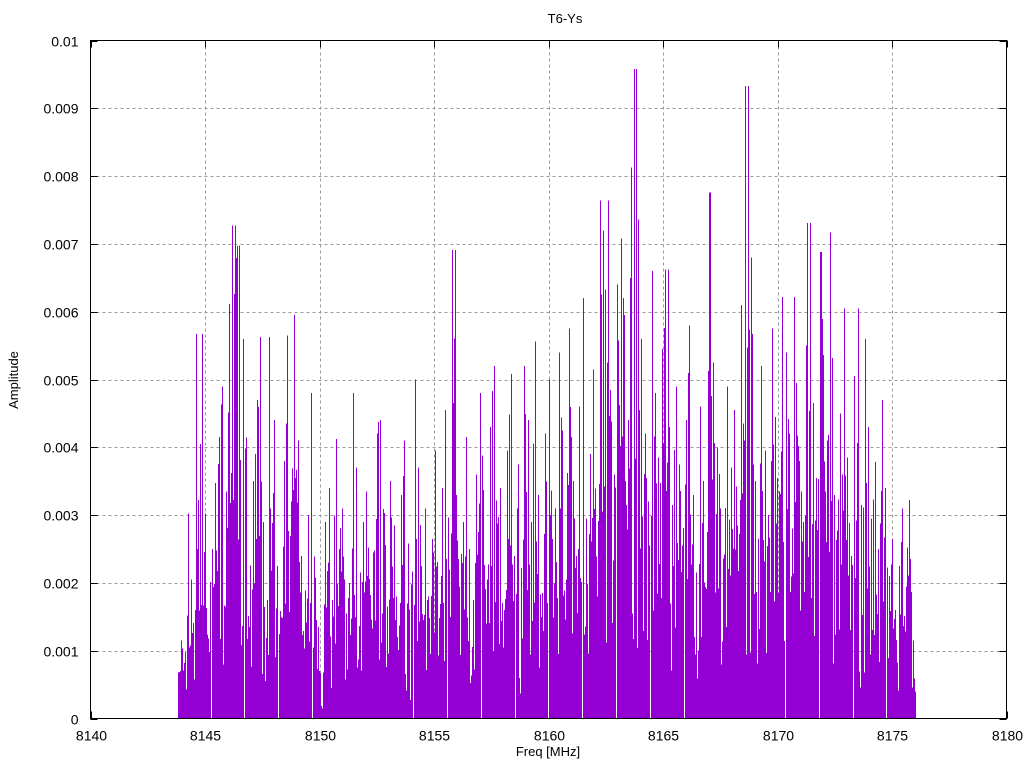 The height and width of the screenshot is (768, 1024). What do you see at coordinates (205, 736) in the screenshot?
I see `x-tick-label: 8145` at bounding box center [205, 736].